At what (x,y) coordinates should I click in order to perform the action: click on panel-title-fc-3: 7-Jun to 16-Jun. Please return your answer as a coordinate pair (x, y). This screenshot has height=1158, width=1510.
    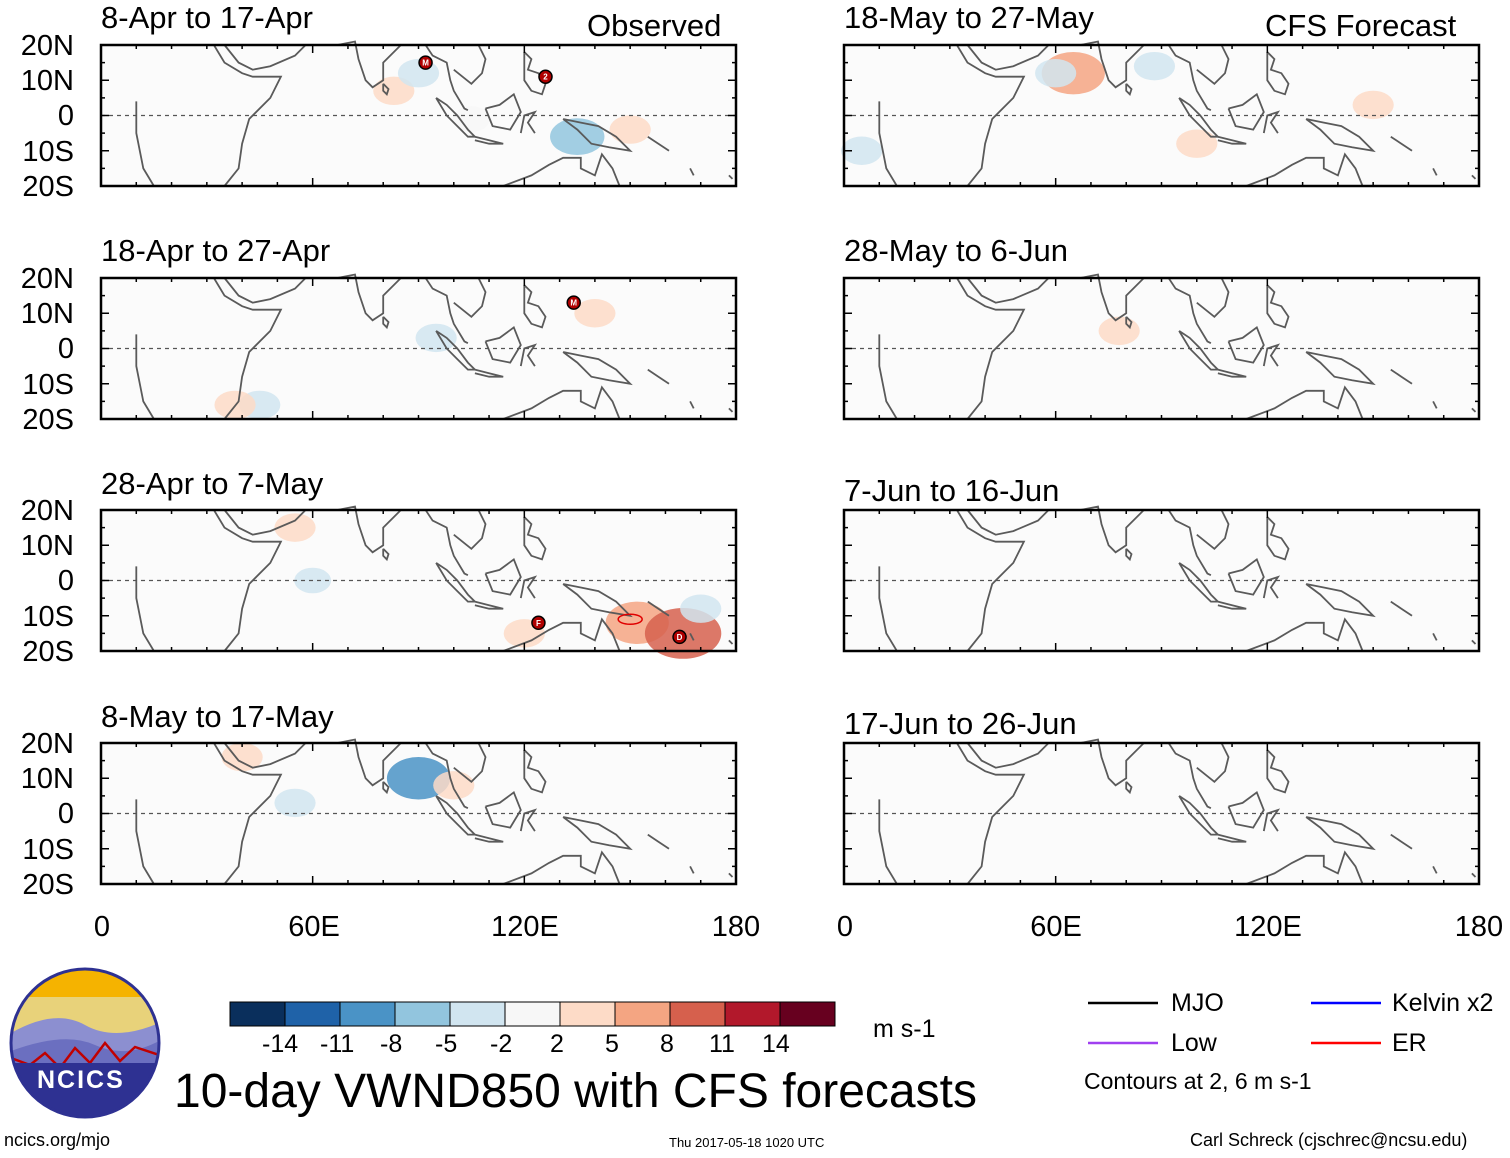
    Looking at the image, I should click on (952, 490).